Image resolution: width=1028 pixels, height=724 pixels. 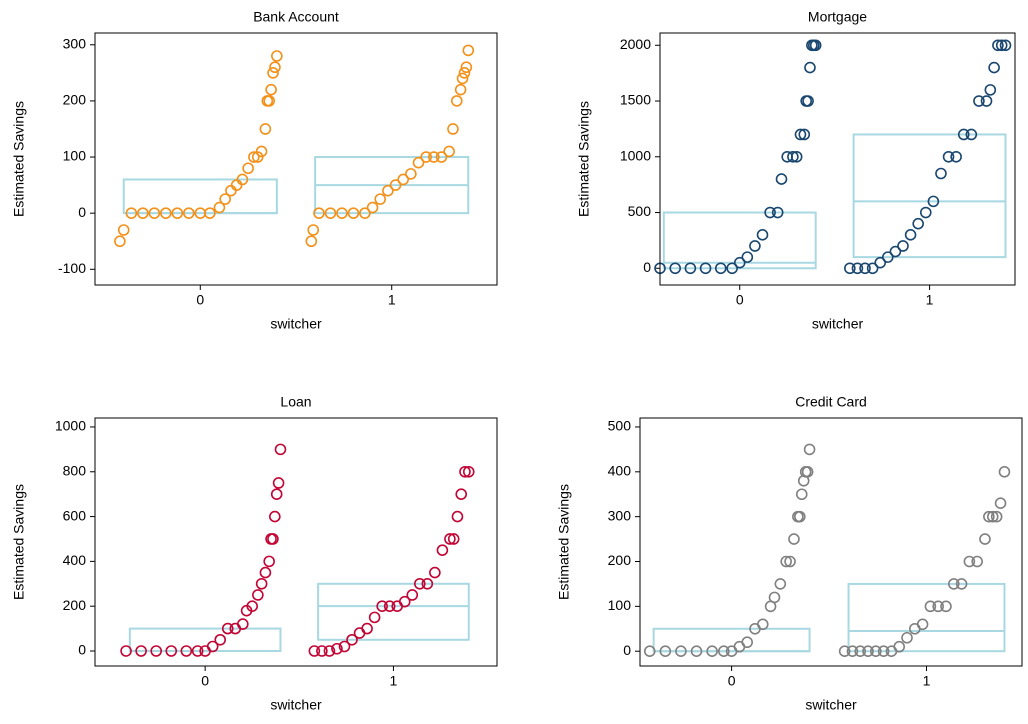 What do you see at coordinates (82, 212) in the screenshot?
I see `y-tick-label: 0` at bounding box center [82, 212].